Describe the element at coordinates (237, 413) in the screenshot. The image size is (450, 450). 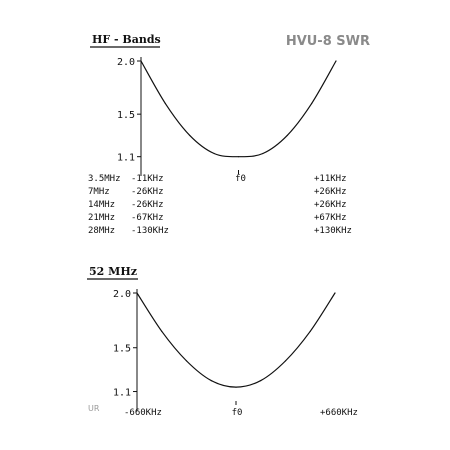
I see `x-tick-label-center: f0` at that location.